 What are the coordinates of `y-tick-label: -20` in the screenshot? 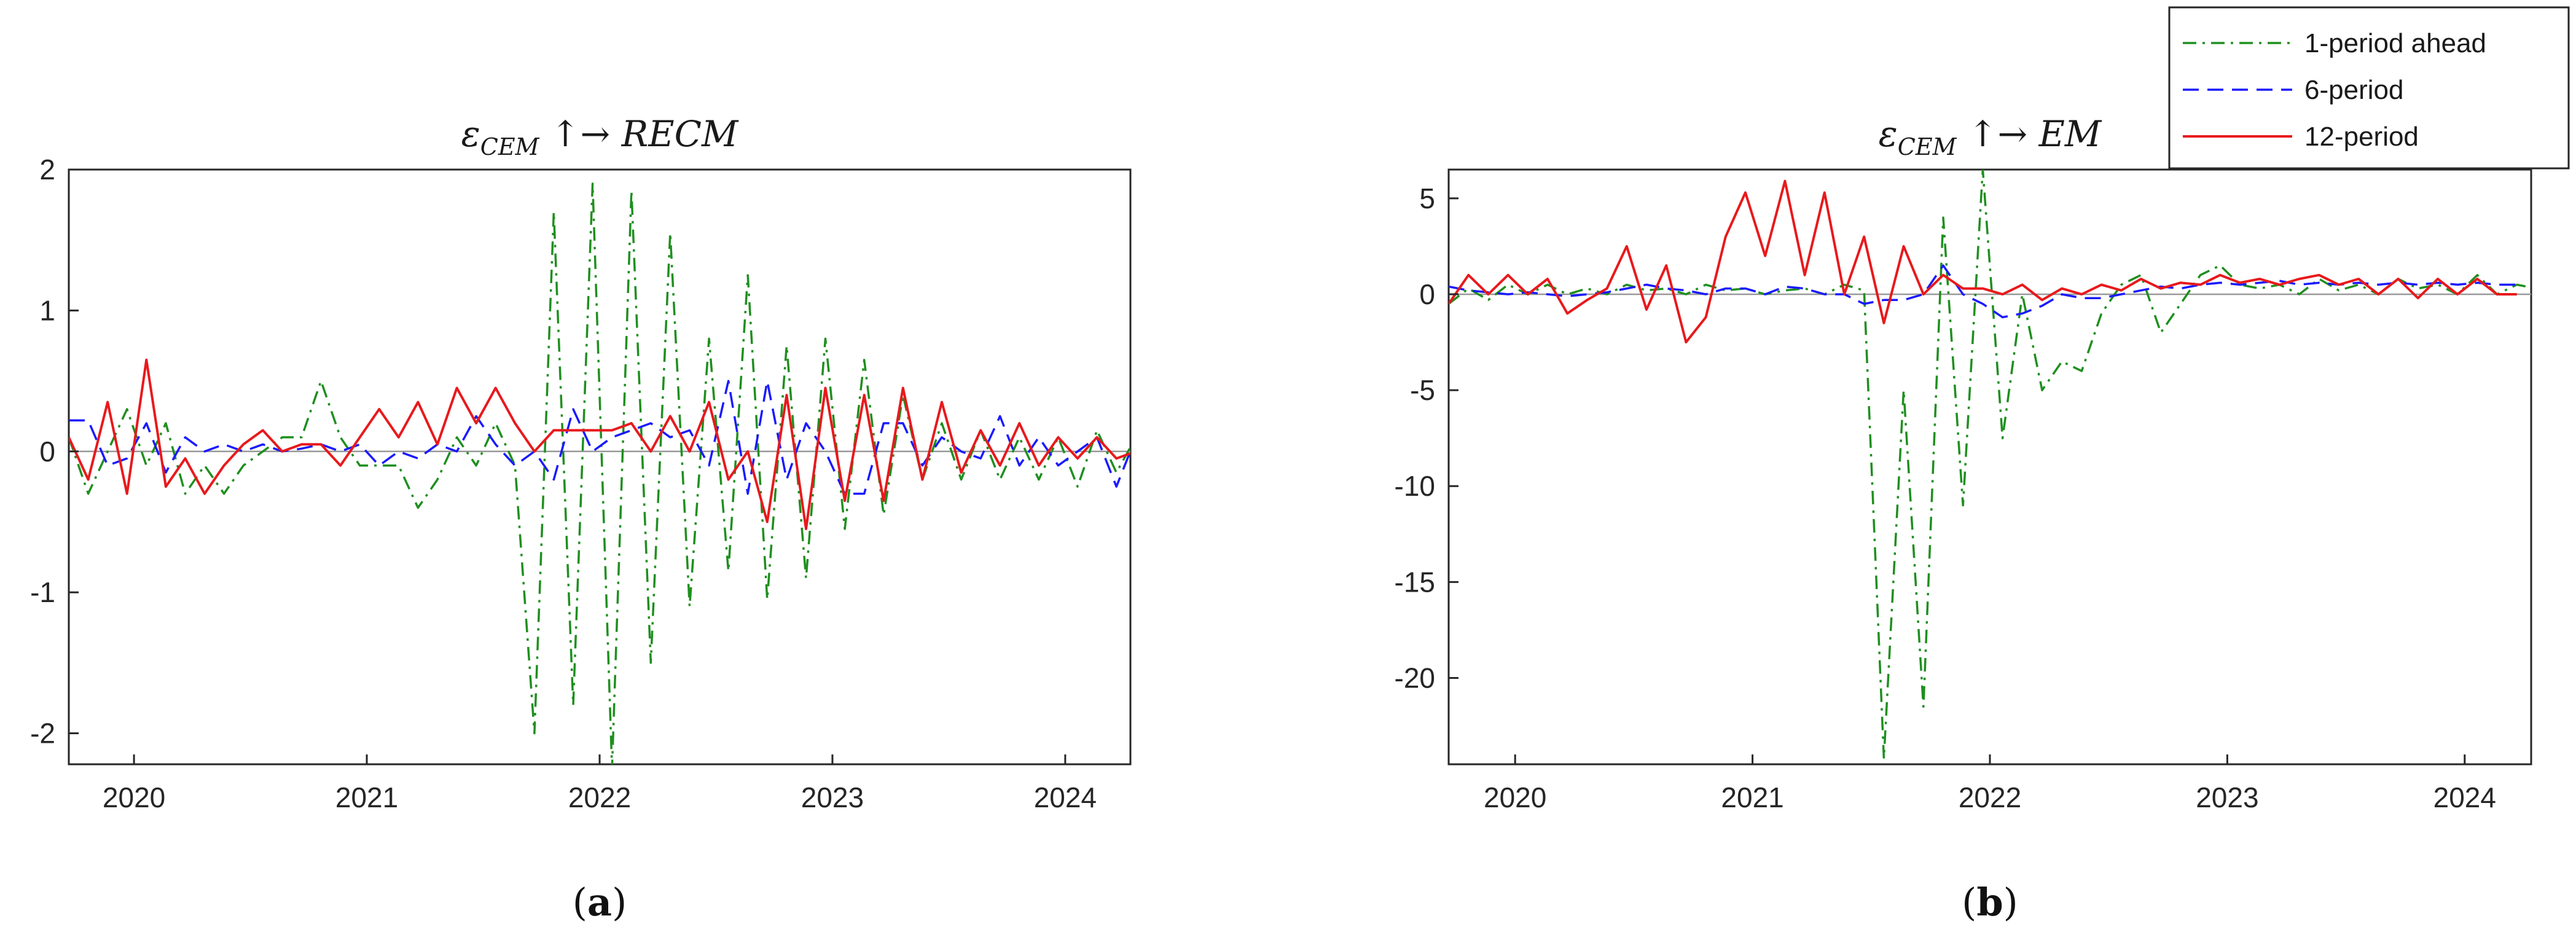 It's located at (1415, 678).